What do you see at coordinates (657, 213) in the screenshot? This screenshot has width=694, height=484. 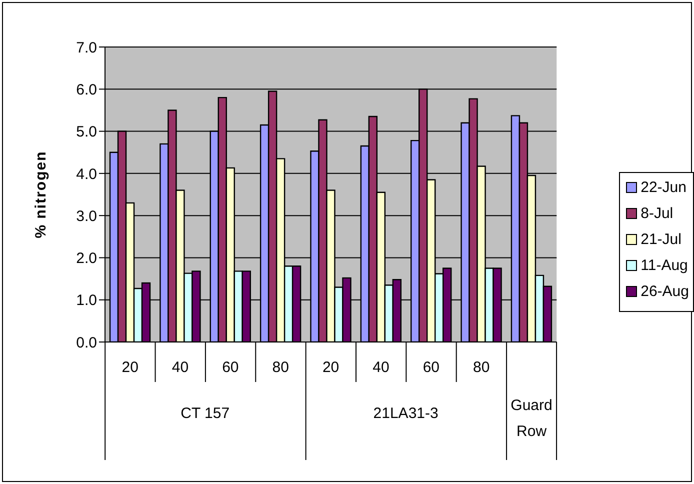 I see `legend-label: 8-Jul` at bounding box center [657, 213].